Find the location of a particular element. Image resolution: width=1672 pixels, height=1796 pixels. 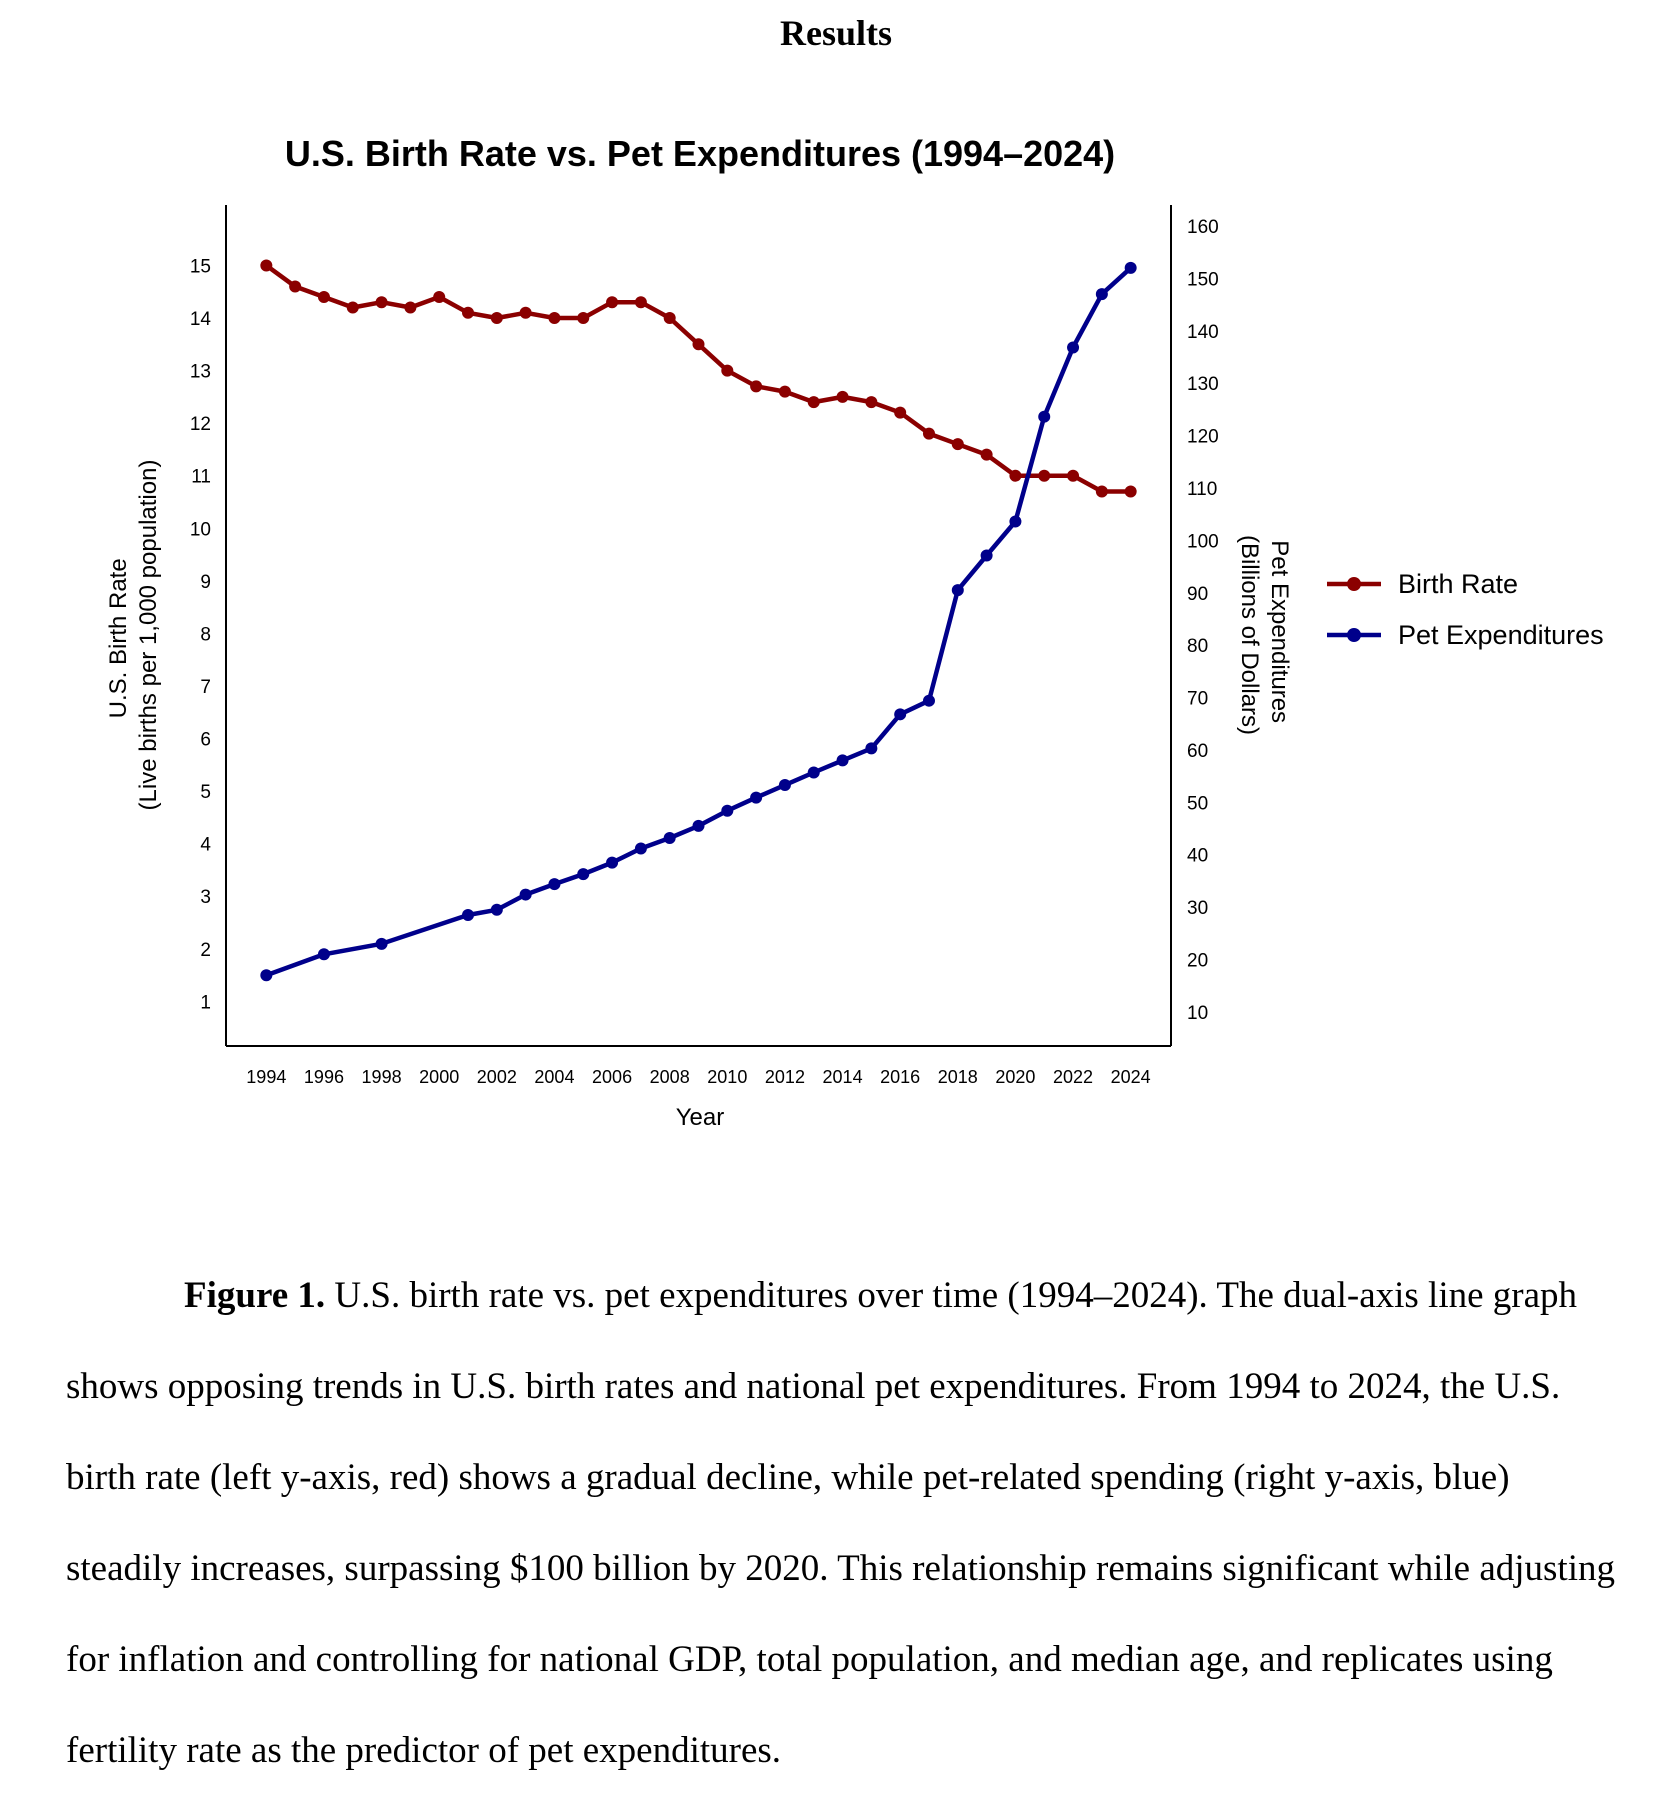

legend-label: Birth Rate is located at coordinates (1458, 584).